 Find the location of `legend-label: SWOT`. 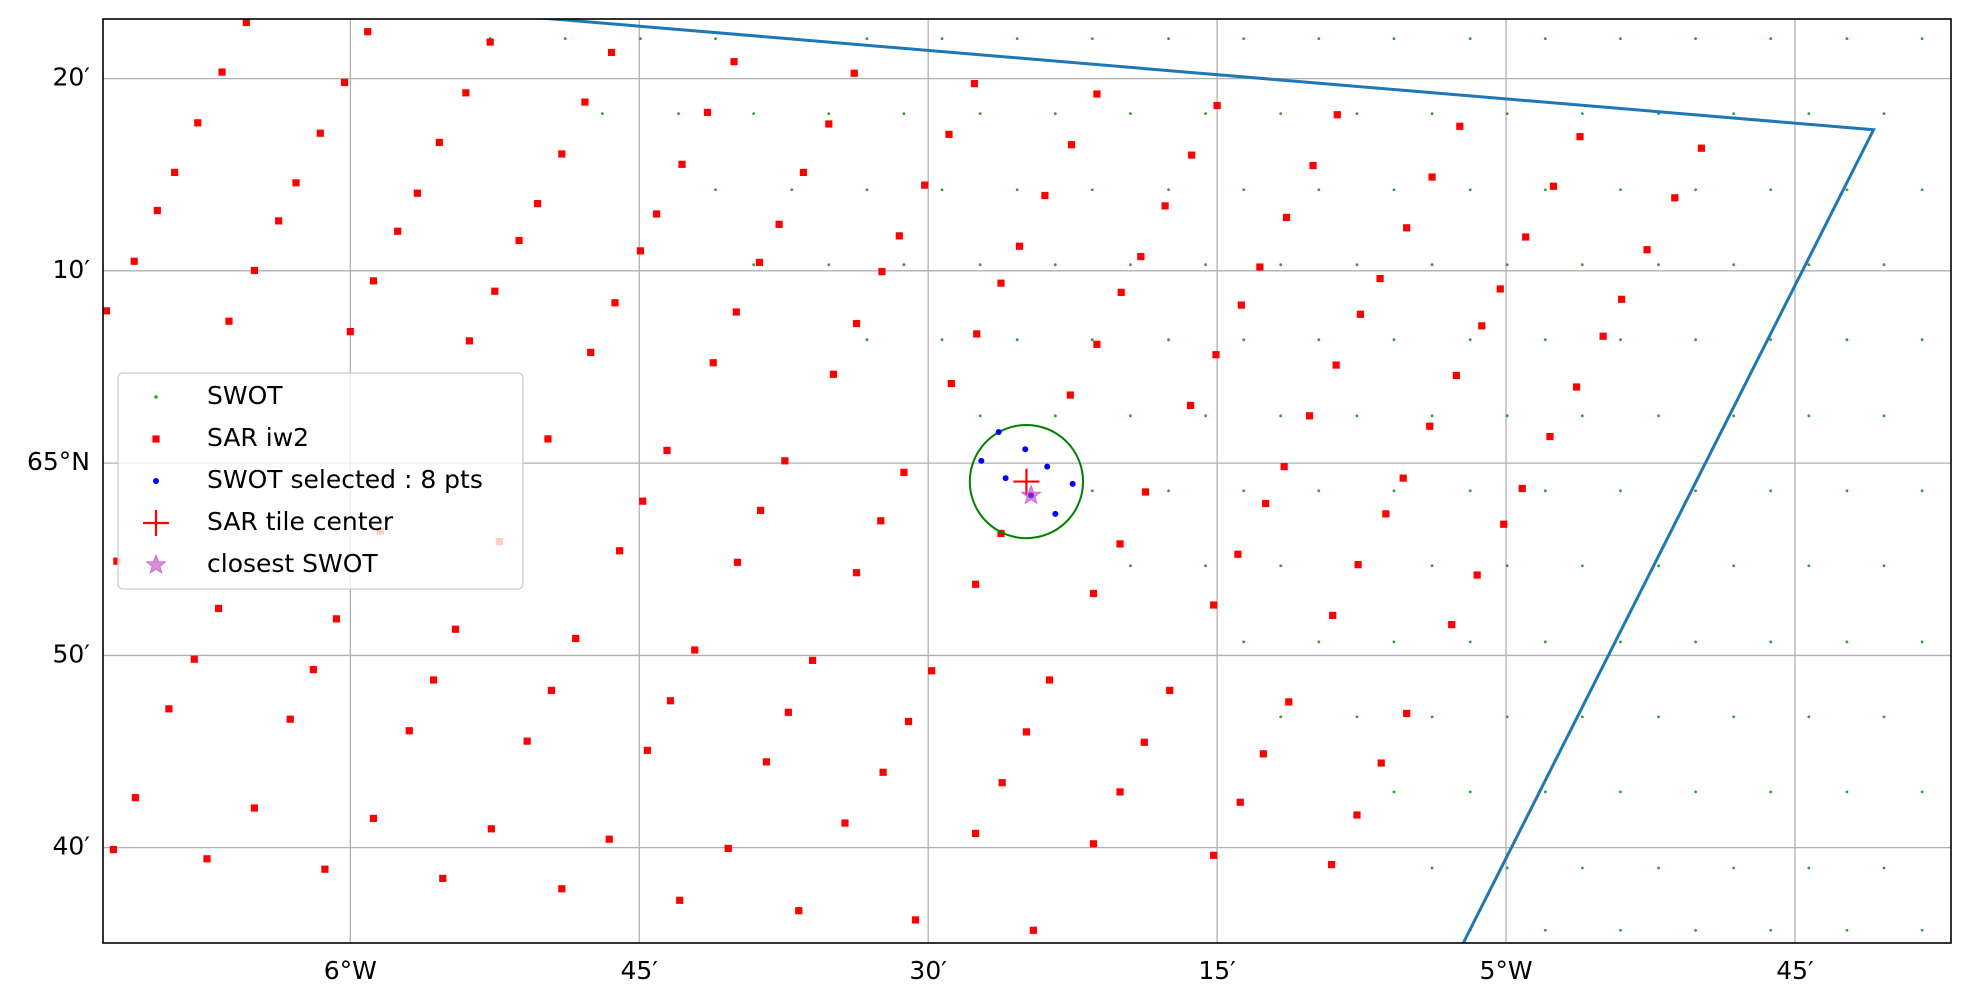

legend-label: SWOT is located at coordinates (245, 395).